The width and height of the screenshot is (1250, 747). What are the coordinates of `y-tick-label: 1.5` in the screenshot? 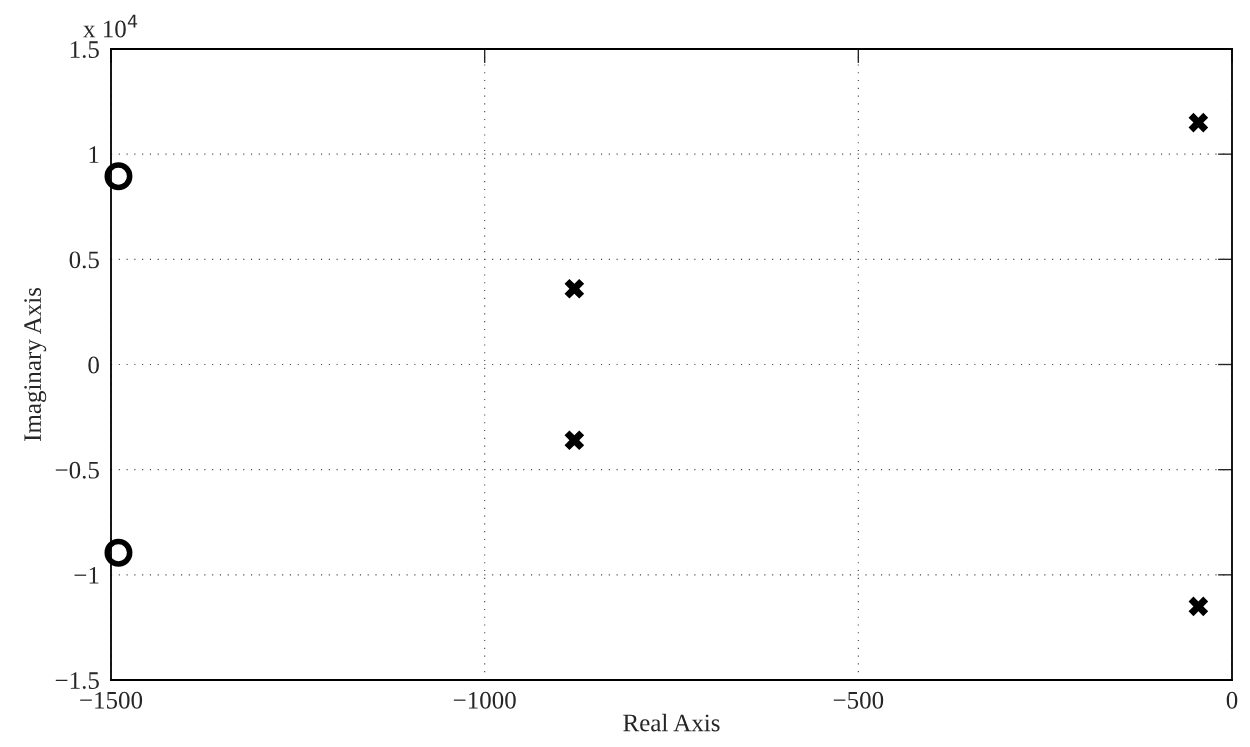 It's located at (84, 50).